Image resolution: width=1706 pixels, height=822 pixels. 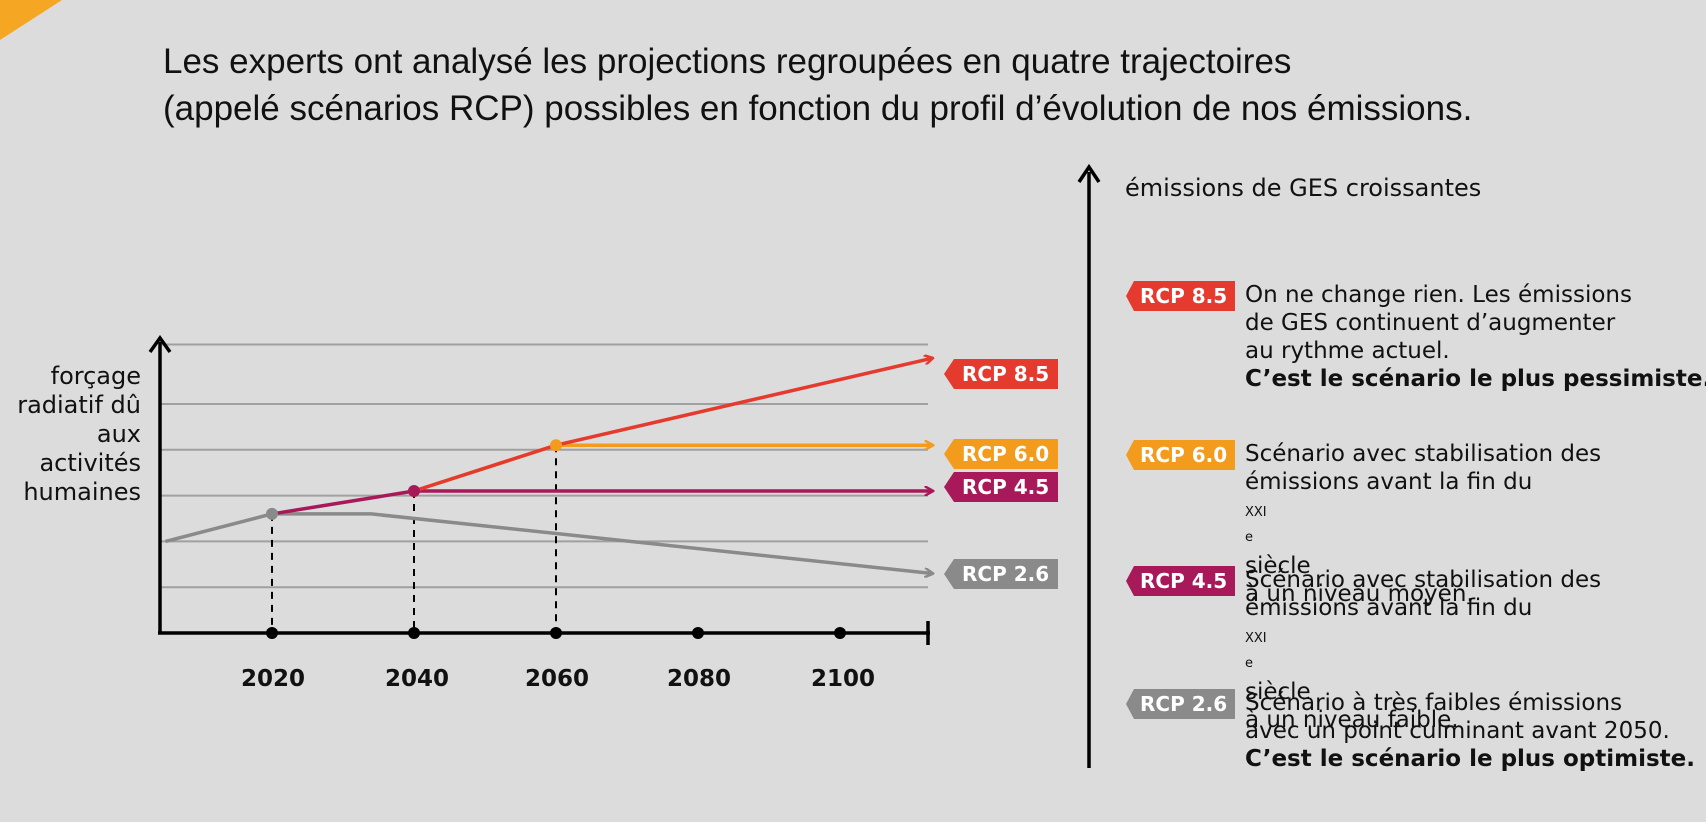 I want to click on series-end-label-rcp26: RCP 2.6, so click(x=1001, y=574).